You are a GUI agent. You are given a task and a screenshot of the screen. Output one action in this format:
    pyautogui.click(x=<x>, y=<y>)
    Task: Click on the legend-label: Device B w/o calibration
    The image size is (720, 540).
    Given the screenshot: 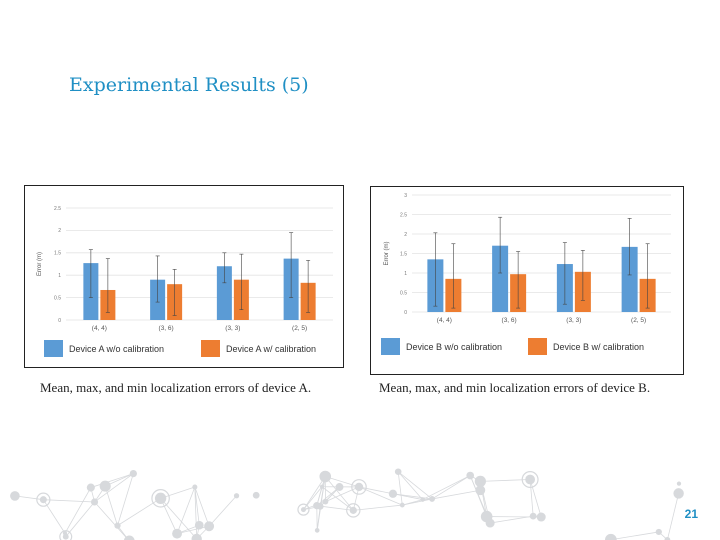 What is the action you would take?
    pyautogui.click(x=454, y=347)
    